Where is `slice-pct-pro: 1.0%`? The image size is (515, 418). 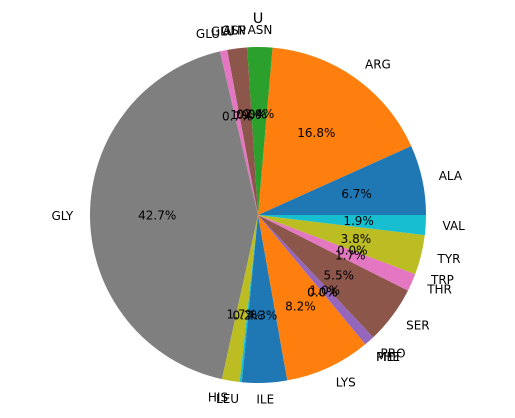
slice-pct-pro: 1.0% is located at coordinates (325, 291).